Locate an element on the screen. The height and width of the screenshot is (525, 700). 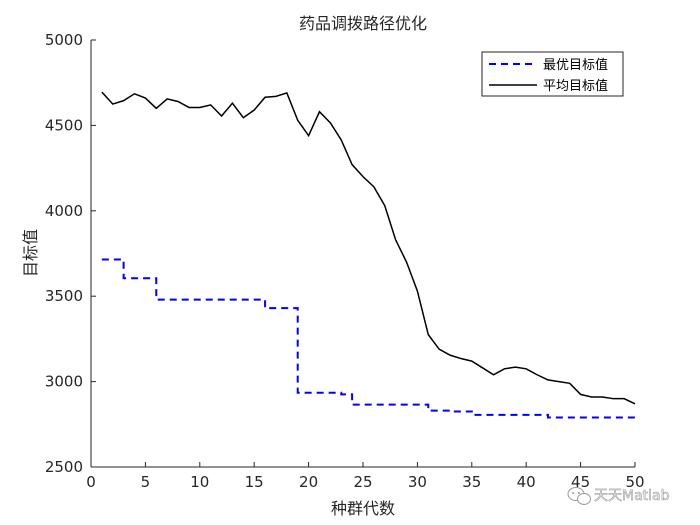
x-tick-label: 20 is located at coordinates (308, 482).